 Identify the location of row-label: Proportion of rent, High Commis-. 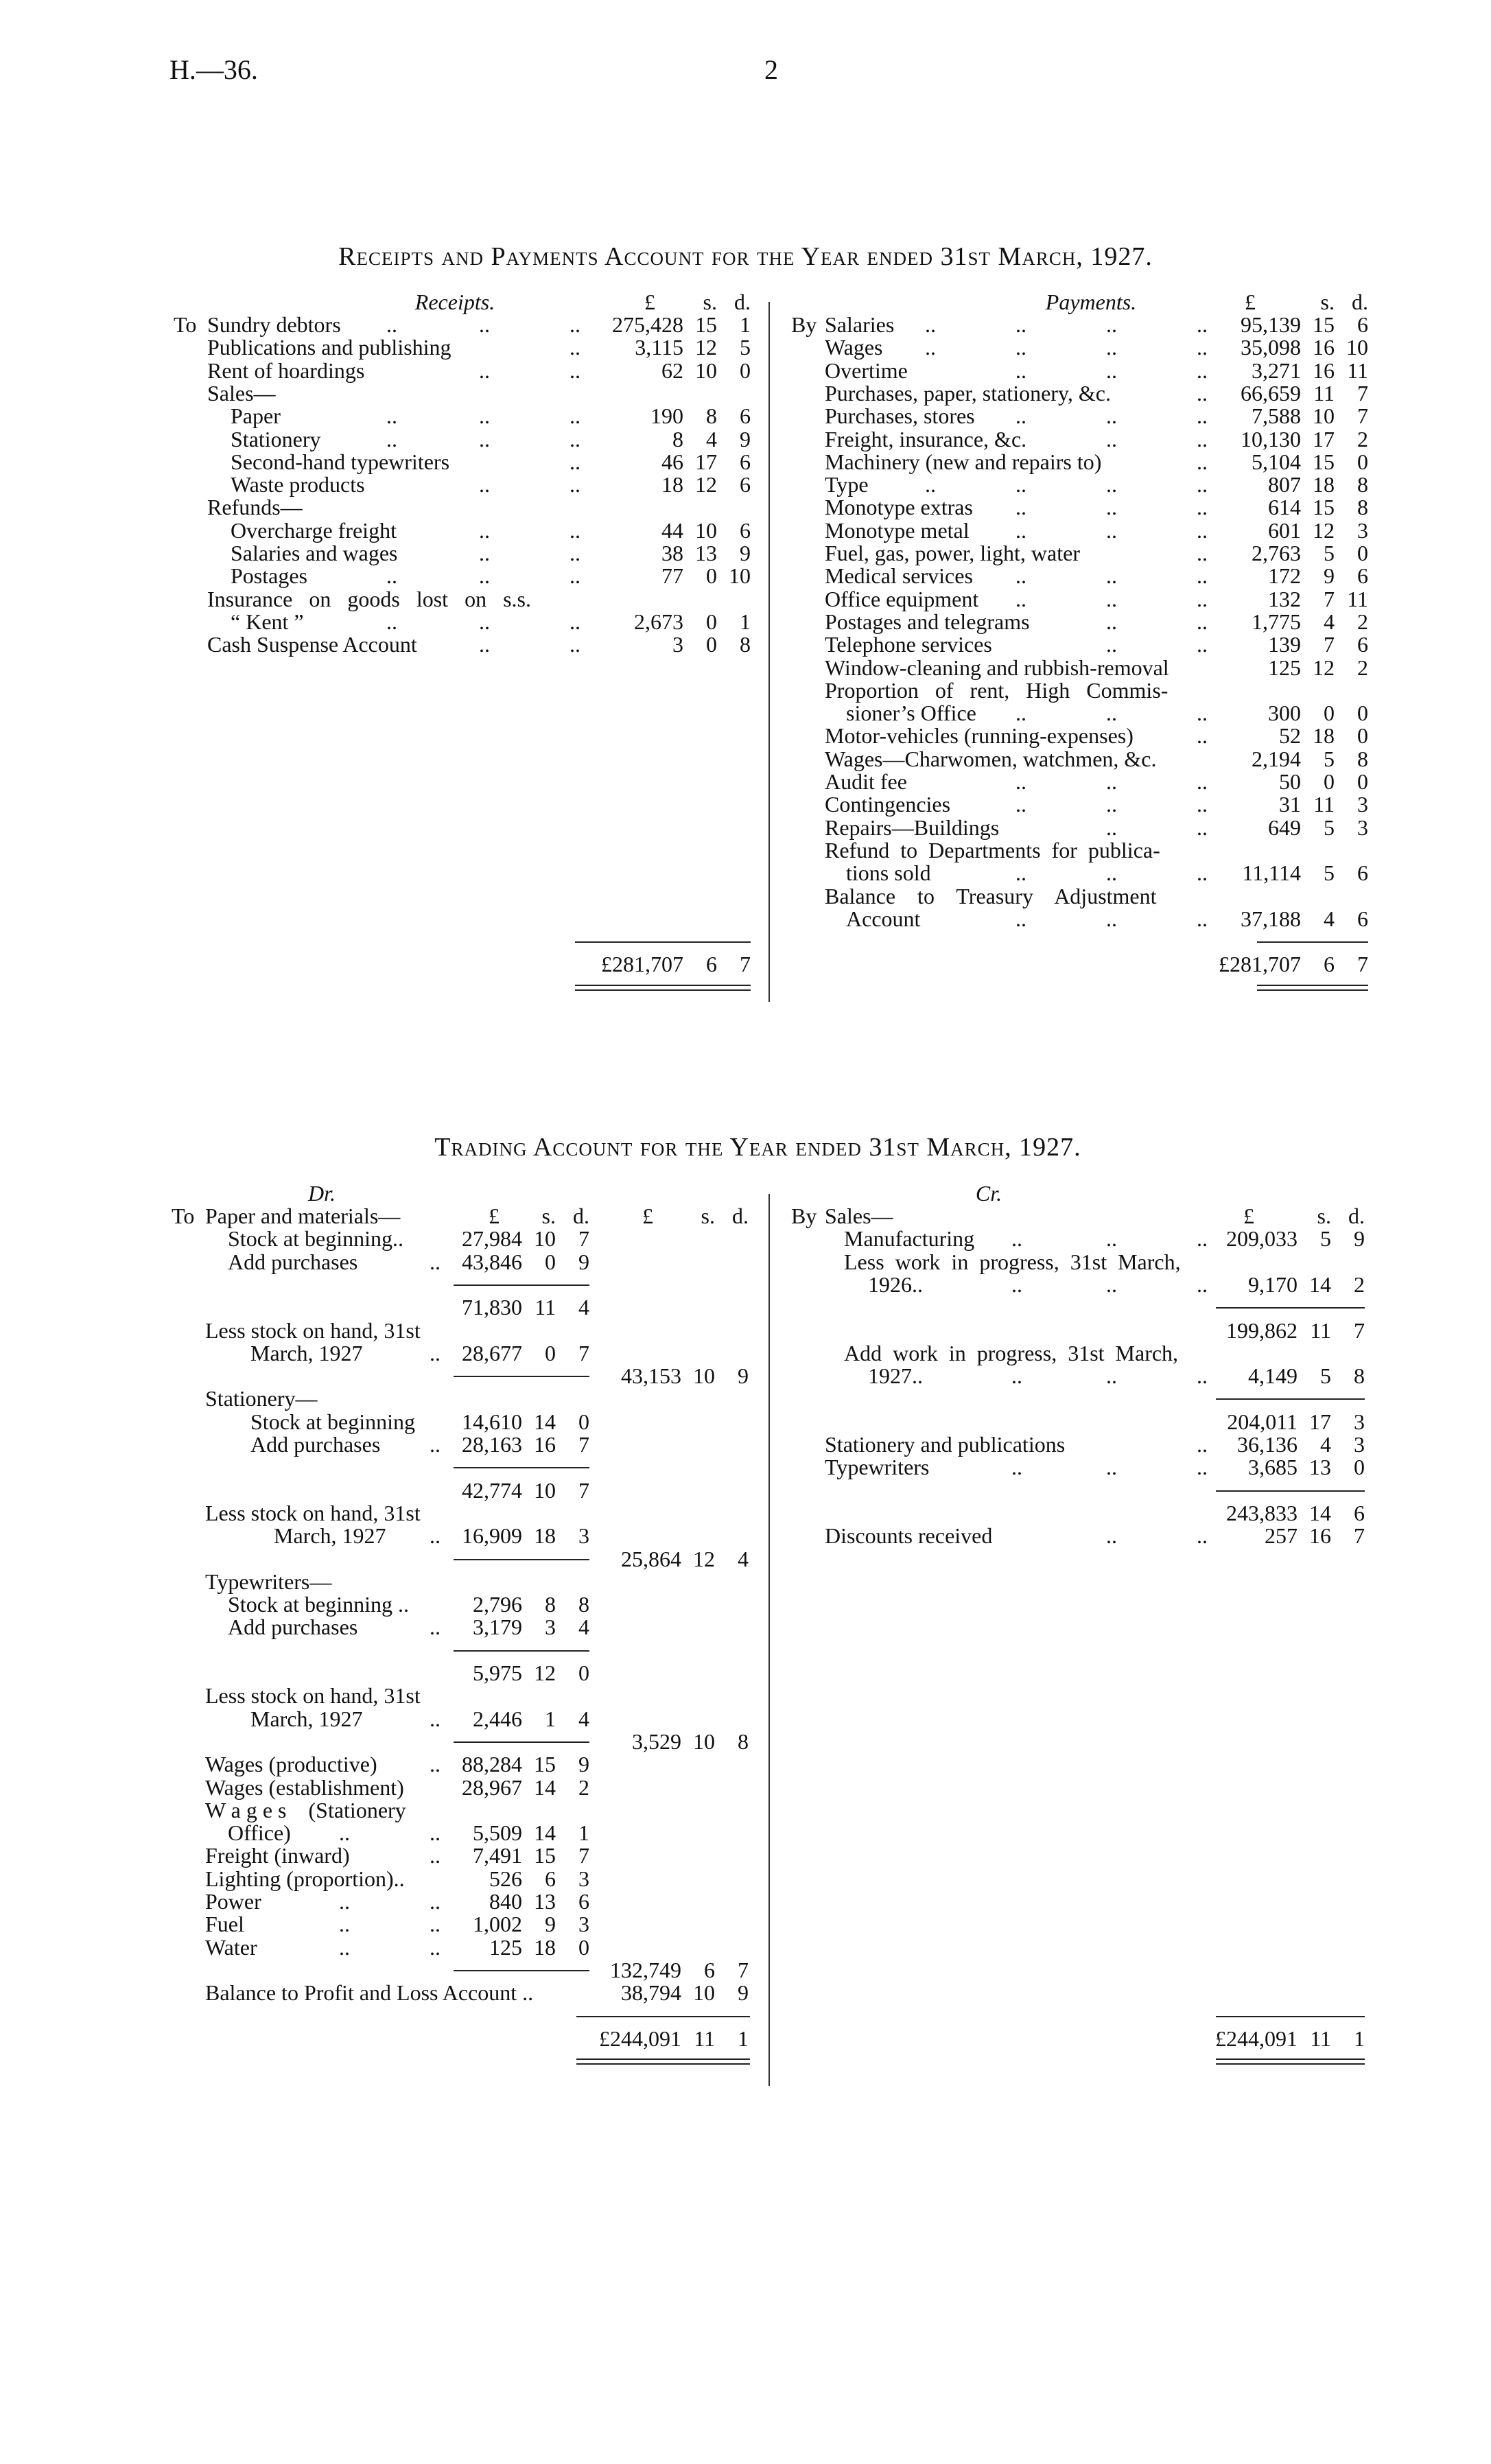
(997, 690).